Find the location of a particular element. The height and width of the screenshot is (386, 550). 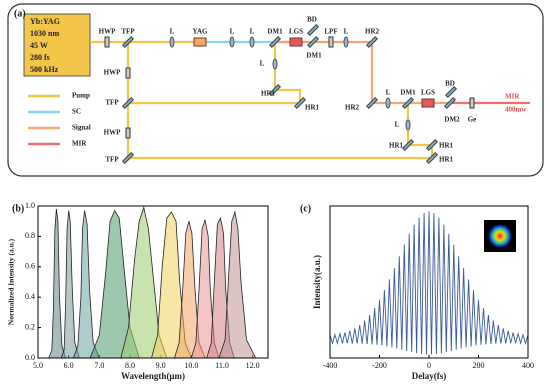

laser-spec: Yb:YAG is located at coordinates (45, 21).